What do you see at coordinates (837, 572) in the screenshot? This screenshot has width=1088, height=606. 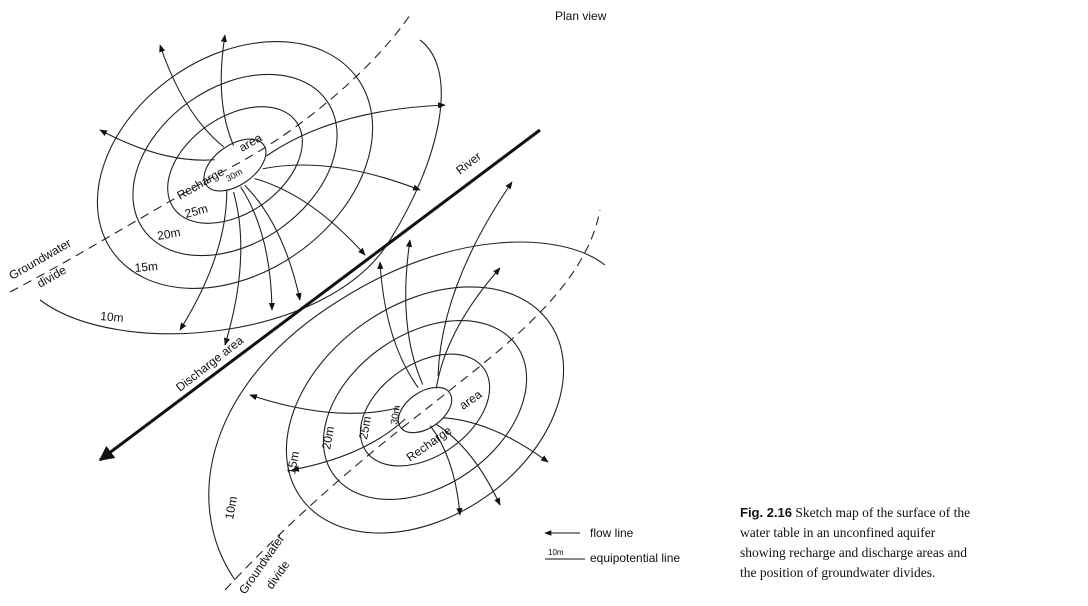 I see `caption-line: the position of groundwater divides.` at bounding box center [837, 572].